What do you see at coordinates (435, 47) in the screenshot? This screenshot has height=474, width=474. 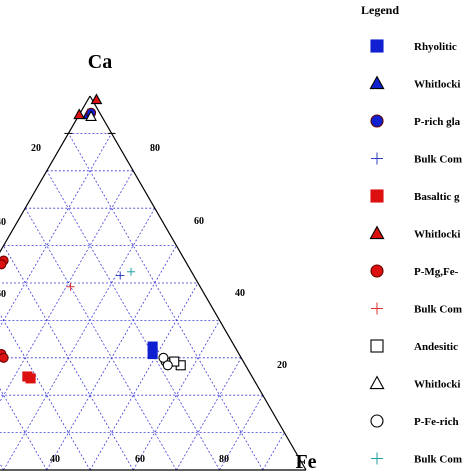 I see `legend-label-0: Rhyolitic` at bounding box center [435, 47].